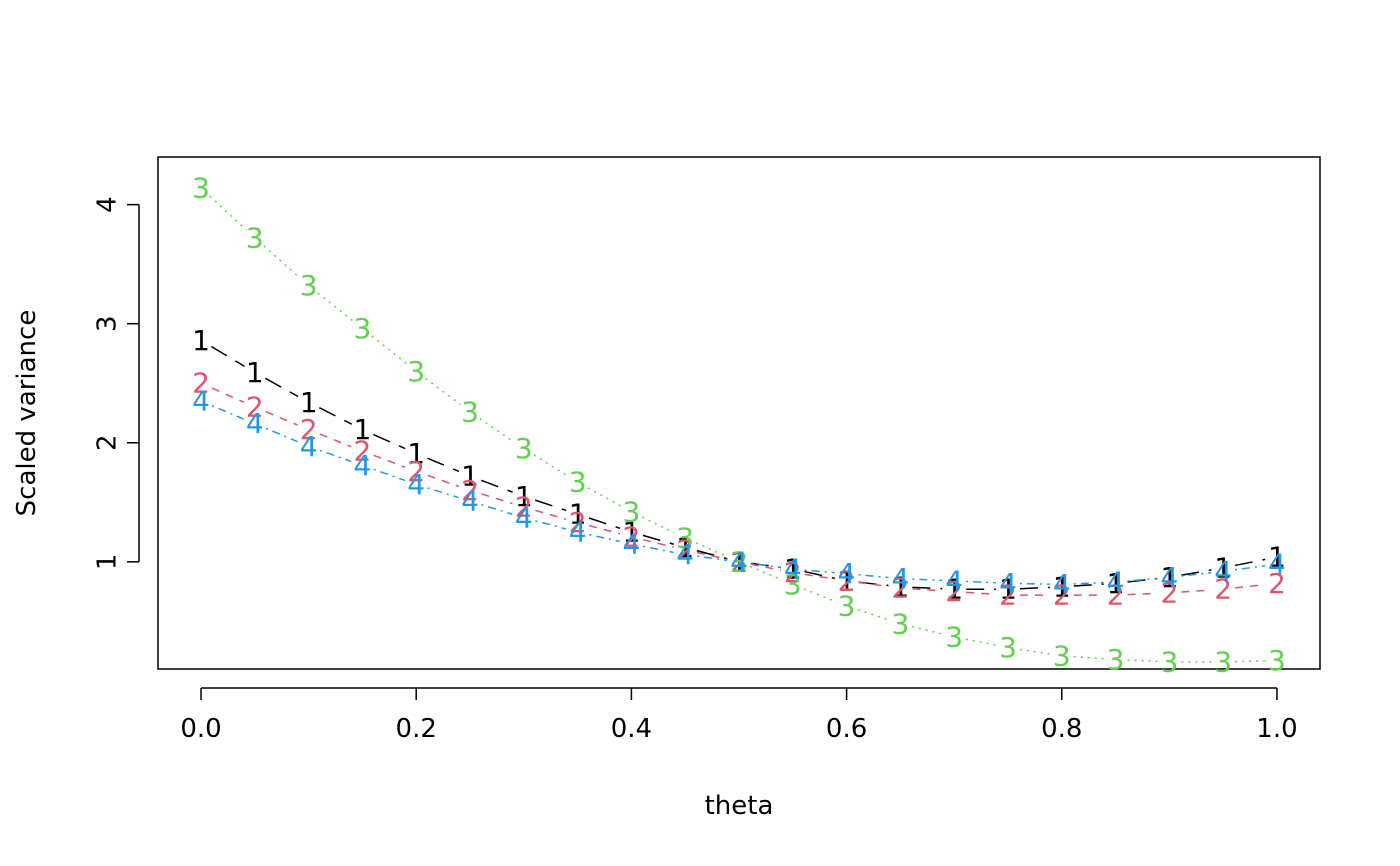 The width and height of the screenshot is (1400, 866). I want to click on y-tick-label: 4, so click(108, 204).